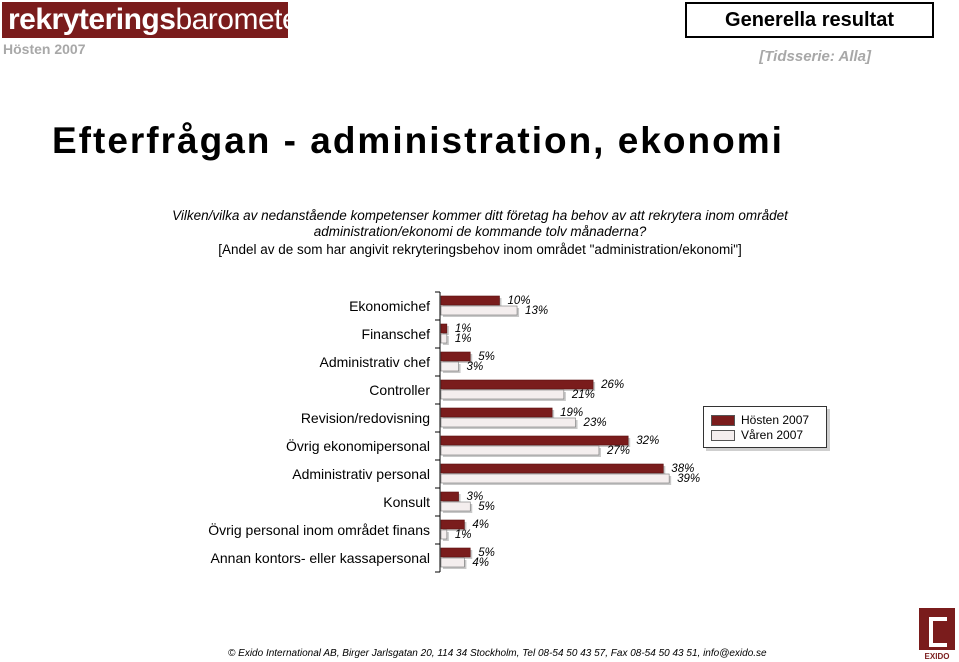 This screenshot has width=959, height=662. What do you see at coordinates (44, 49) in the screenshot?
I see `season-label: Hösten 2007` at bounding box center [44, 49].